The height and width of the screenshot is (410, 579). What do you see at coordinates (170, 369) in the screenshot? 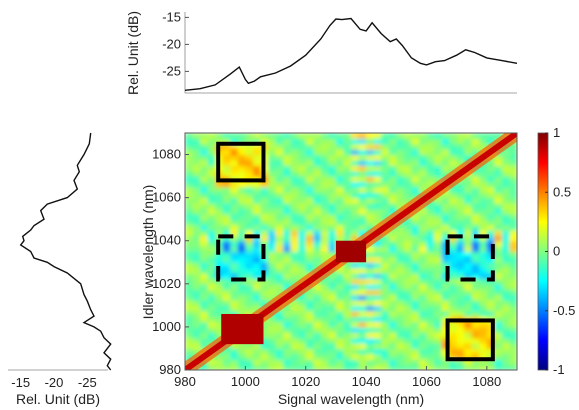
I see `y-tick-label: 980` at bounding box center [170, 369].